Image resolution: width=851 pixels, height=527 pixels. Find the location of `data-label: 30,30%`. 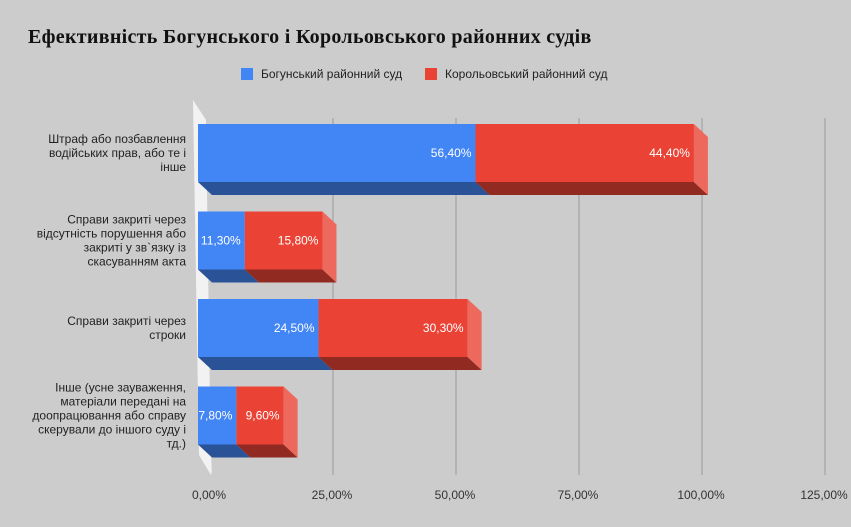

data-label: 30,30% is located at coordinates (443, 328).